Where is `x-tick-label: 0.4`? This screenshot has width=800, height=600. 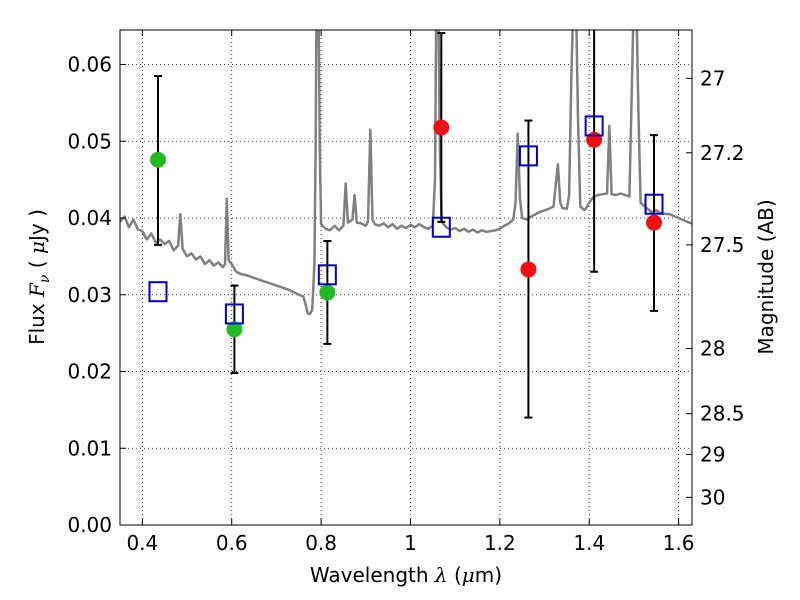
x-tick-label: 0.4 is located at coordinates (142, 543).